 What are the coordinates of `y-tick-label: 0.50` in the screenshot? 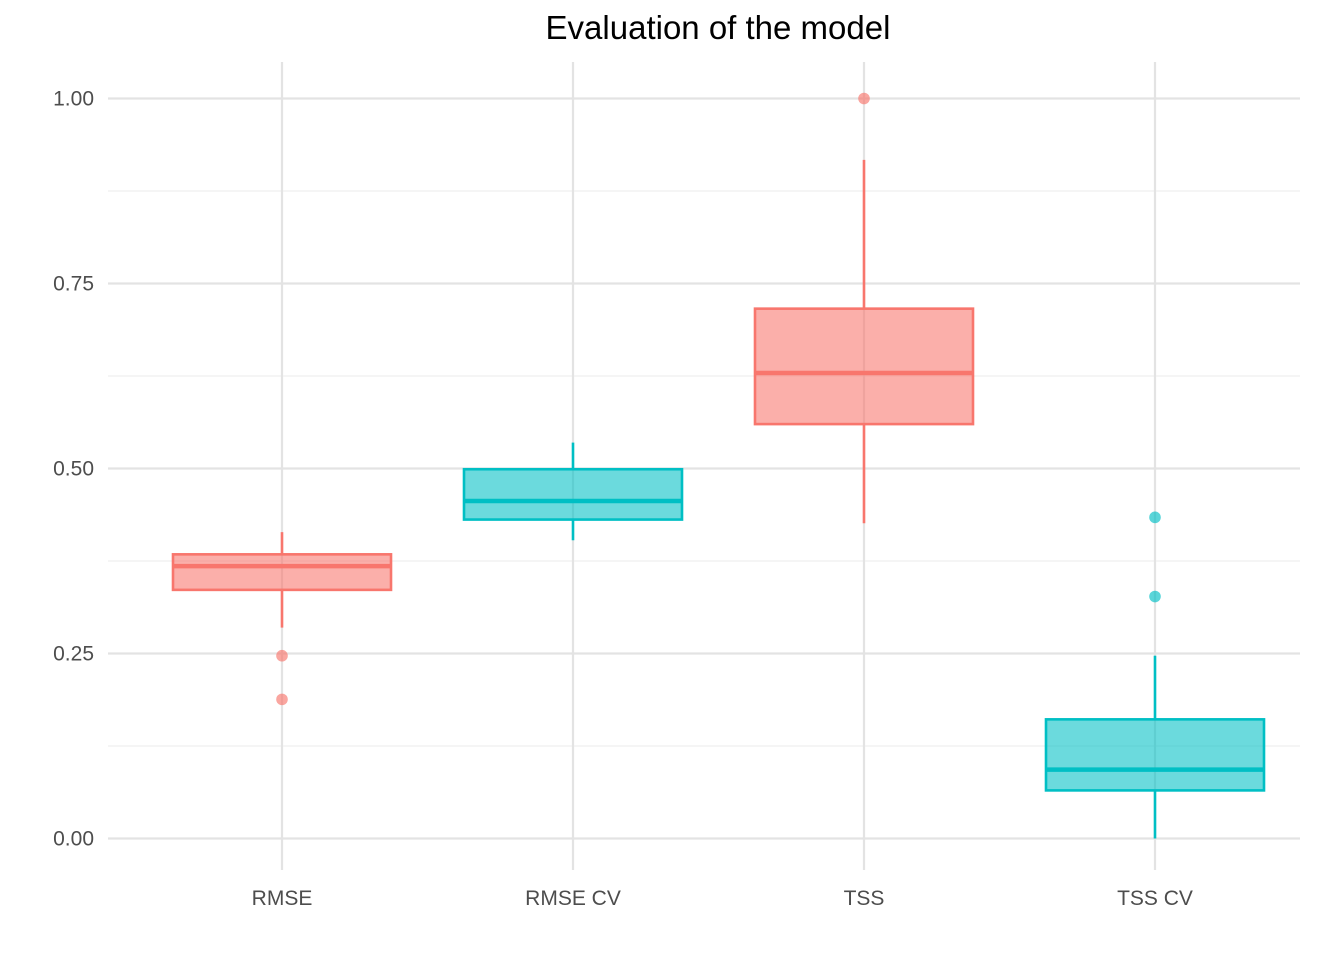 It's located at (73, 469).